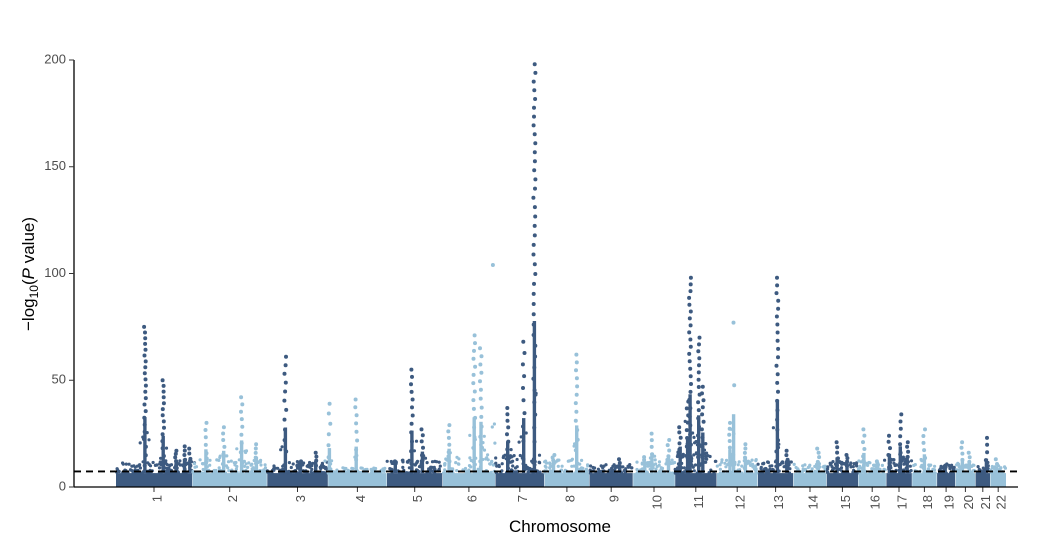 Image resolution: width=1064 pixels, height=542 pixels. I want to click on chromosome-22-baseline-band, so click(998, 480).